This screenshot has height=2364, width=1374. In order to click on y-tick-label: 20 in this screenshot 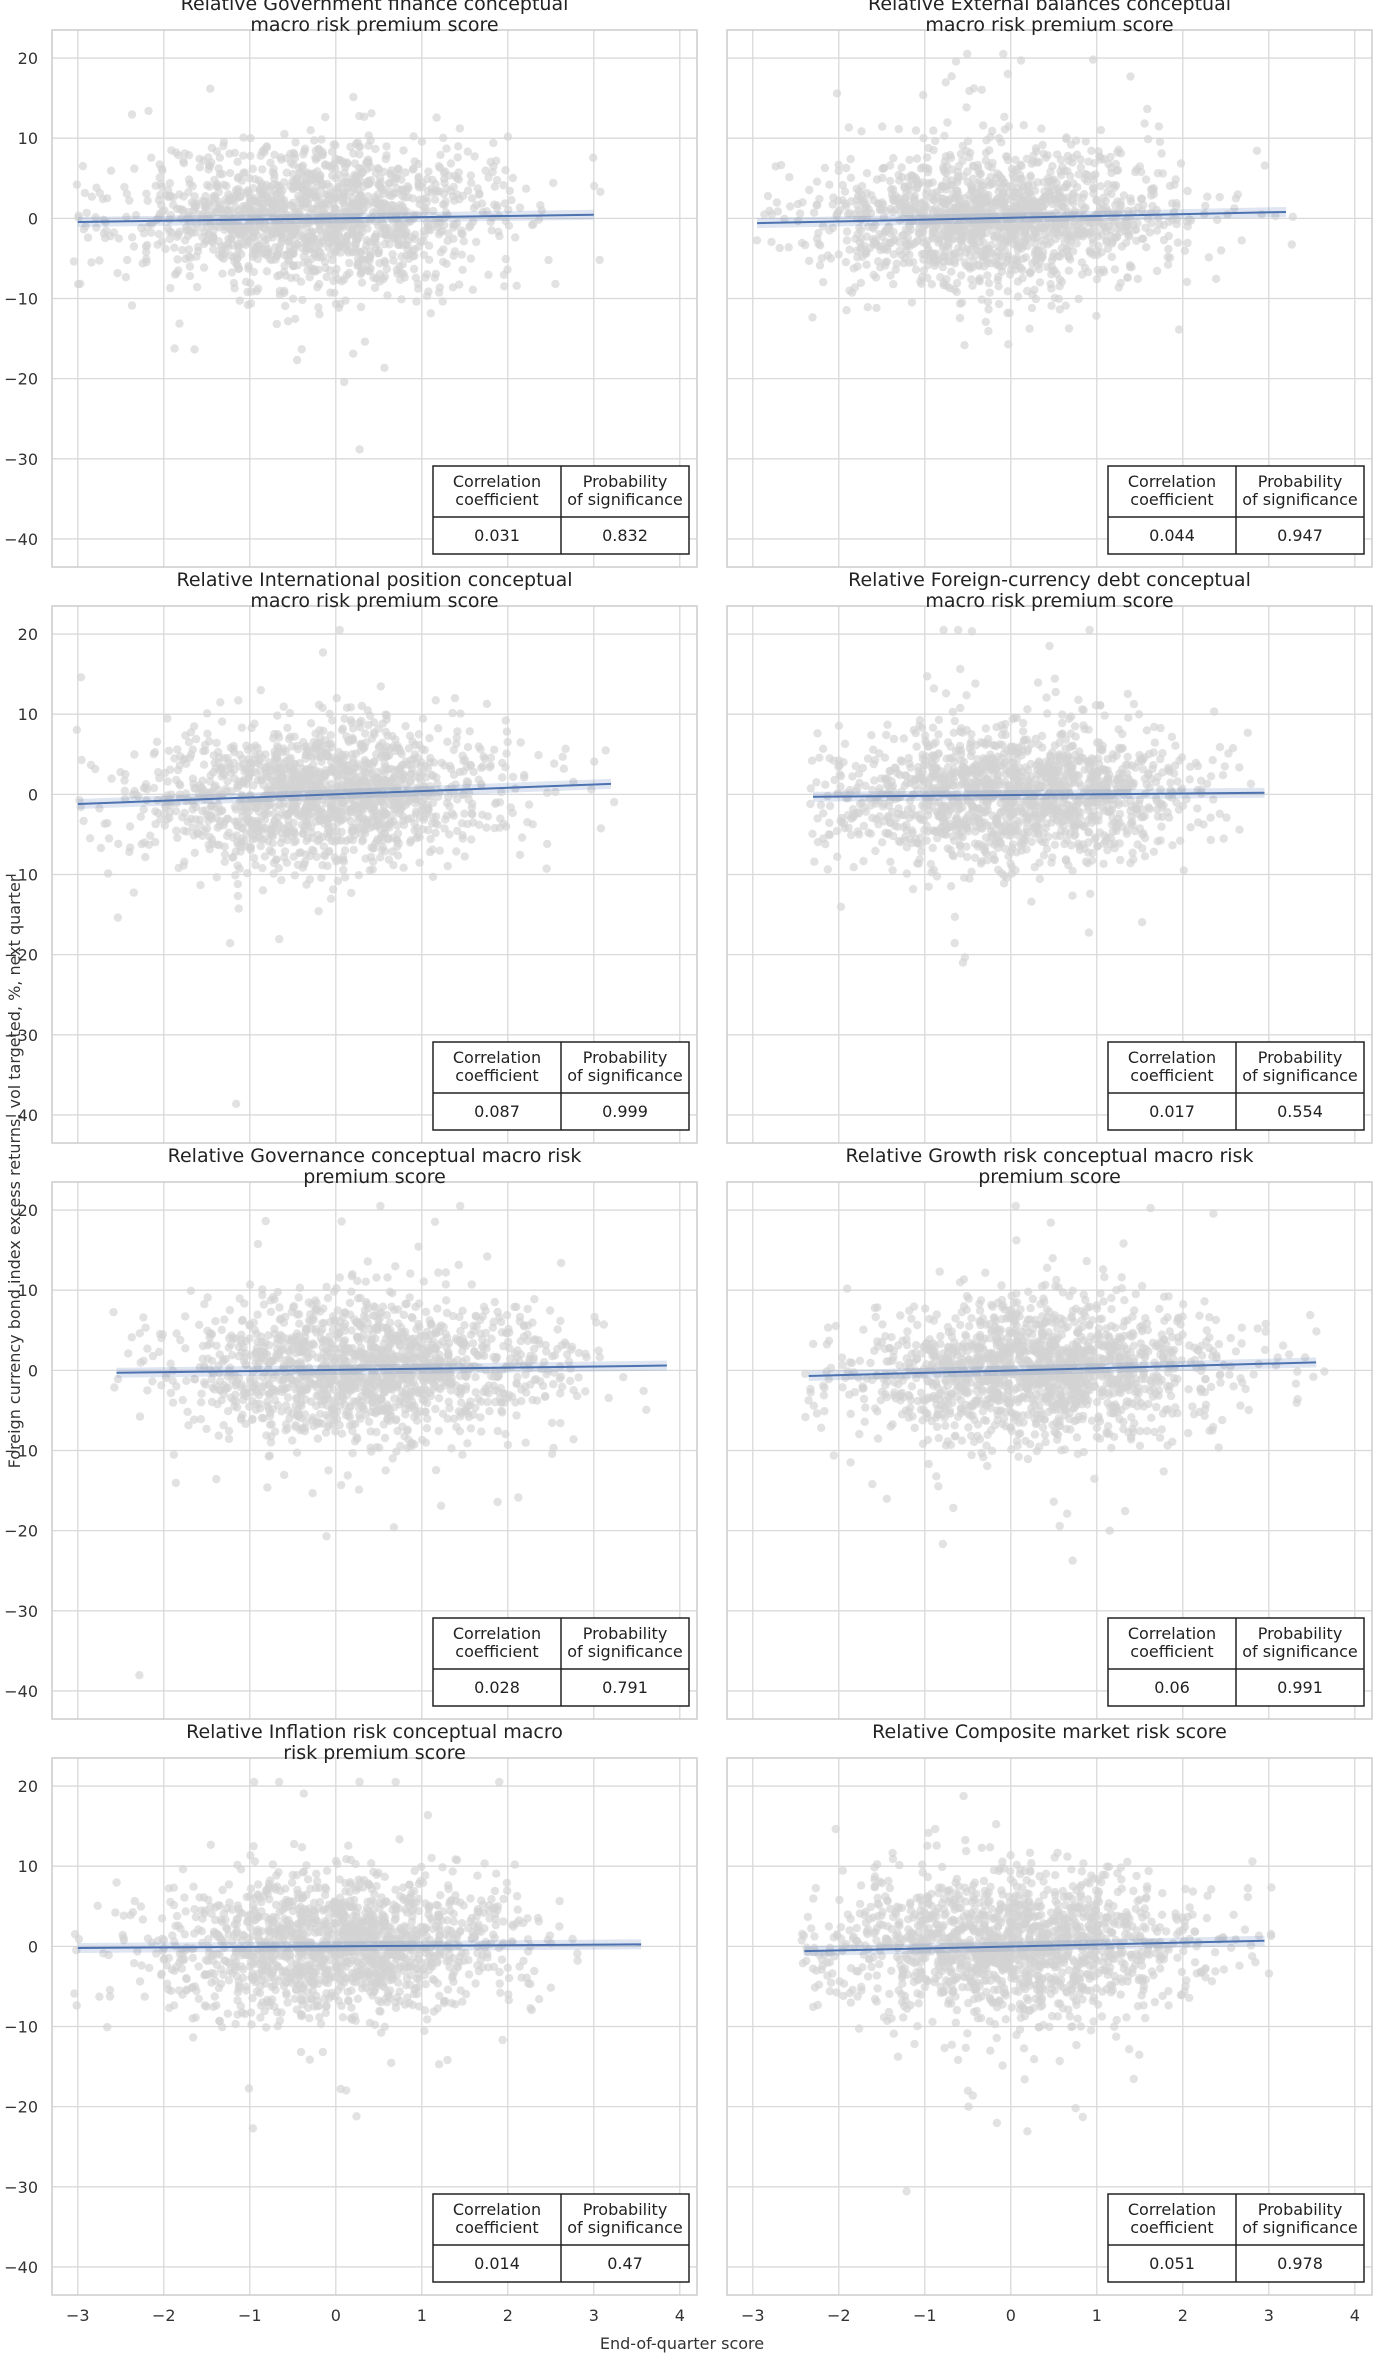, I will do `click(28, 58)`.